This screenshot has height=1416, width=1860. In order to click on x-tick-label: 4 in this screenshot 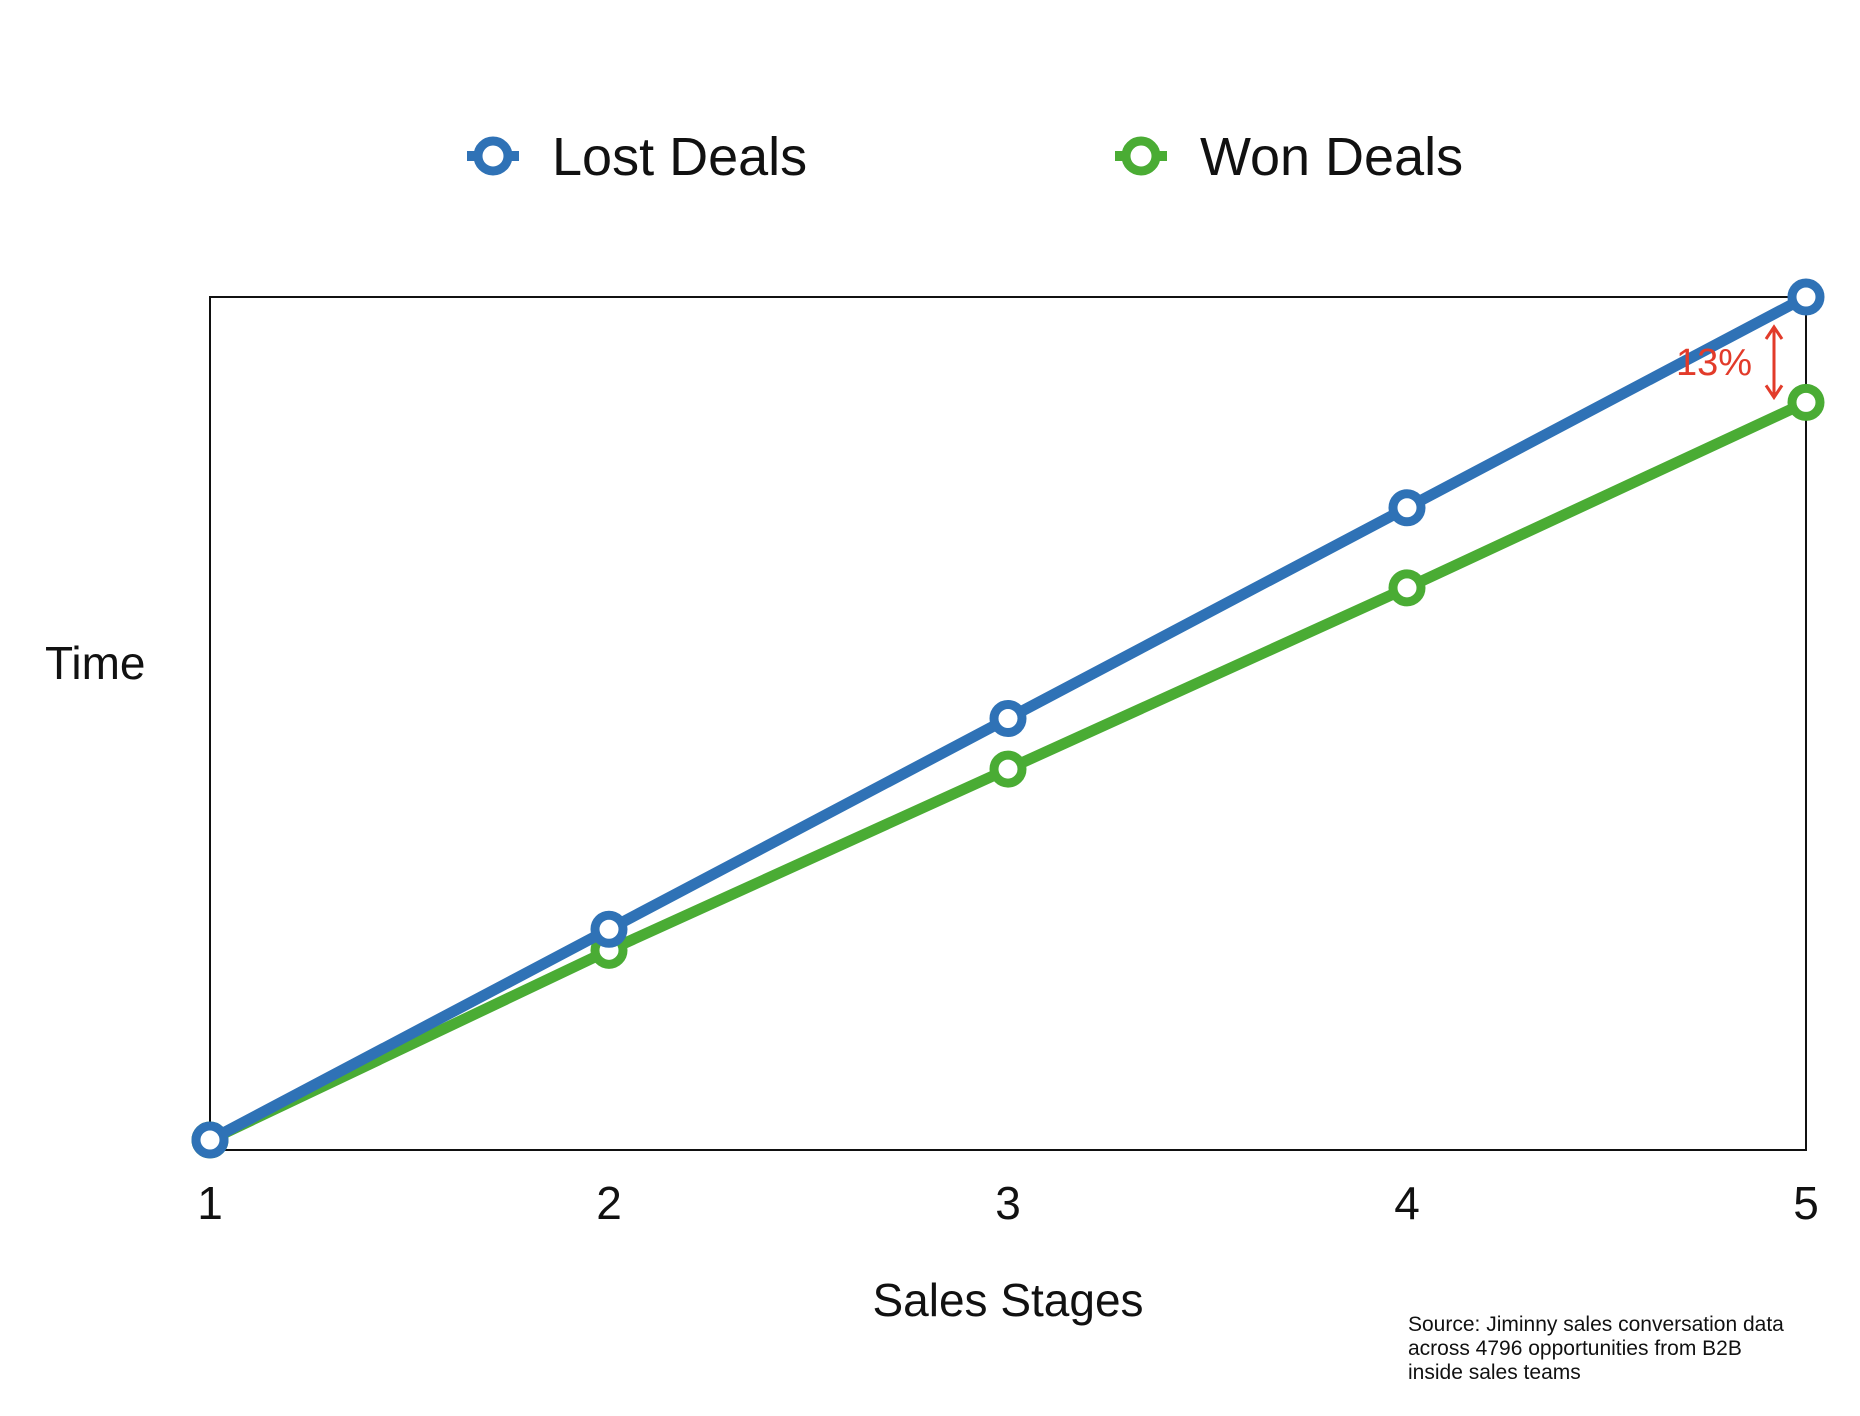, I will do `click(1407, 1203)`.